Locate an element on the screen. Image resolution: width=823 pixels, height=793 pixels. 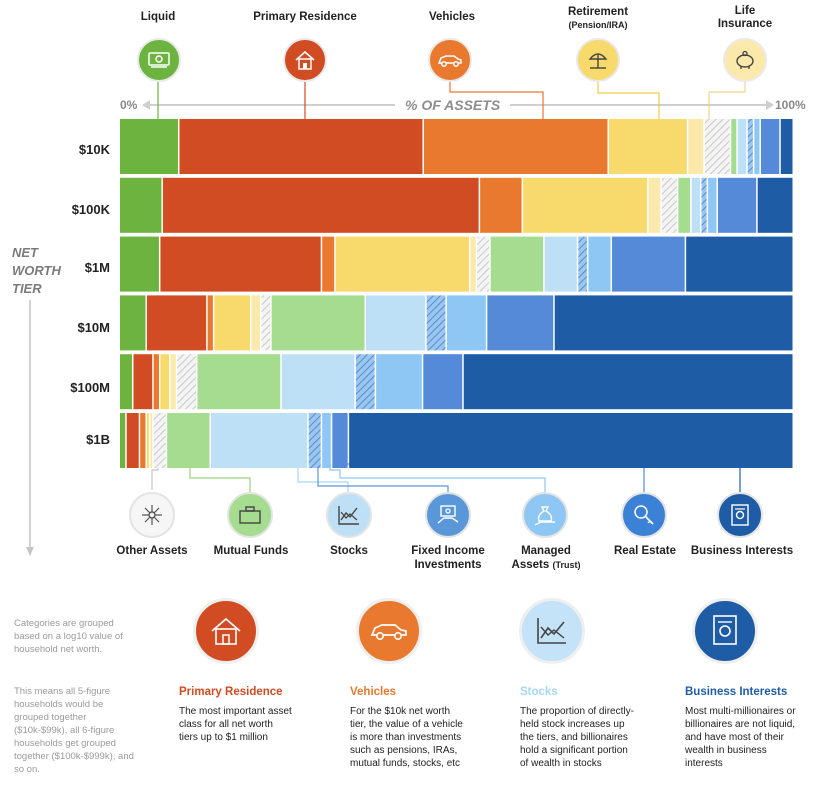
connector-life is located at coordinates (727, 101).